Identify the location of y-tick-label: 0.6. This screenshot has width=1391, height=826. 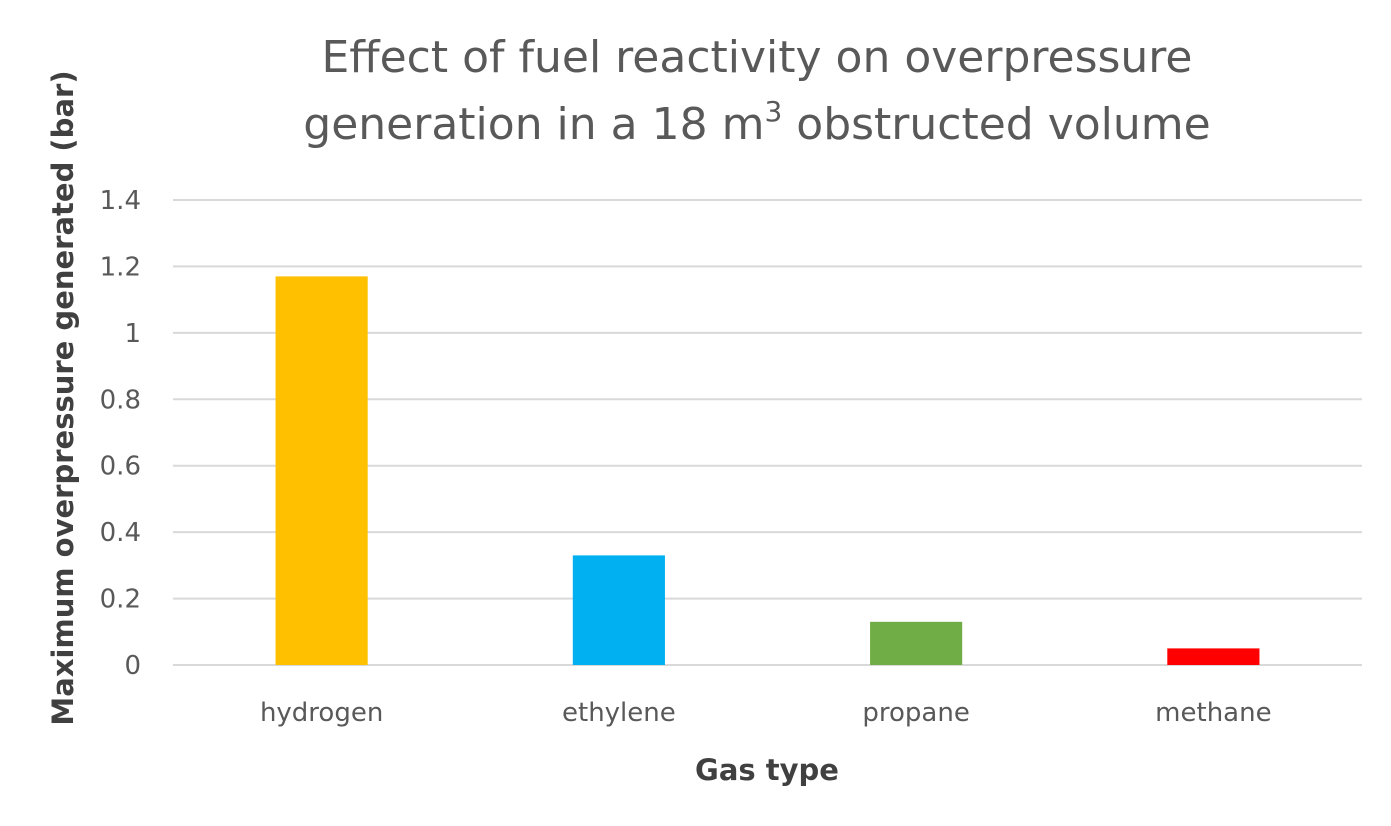
(120, 467).